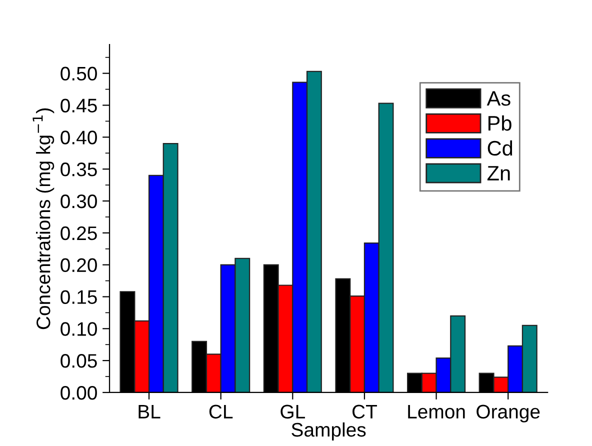  I want to click on y-tick-label: 0.45, so click(78, 105).